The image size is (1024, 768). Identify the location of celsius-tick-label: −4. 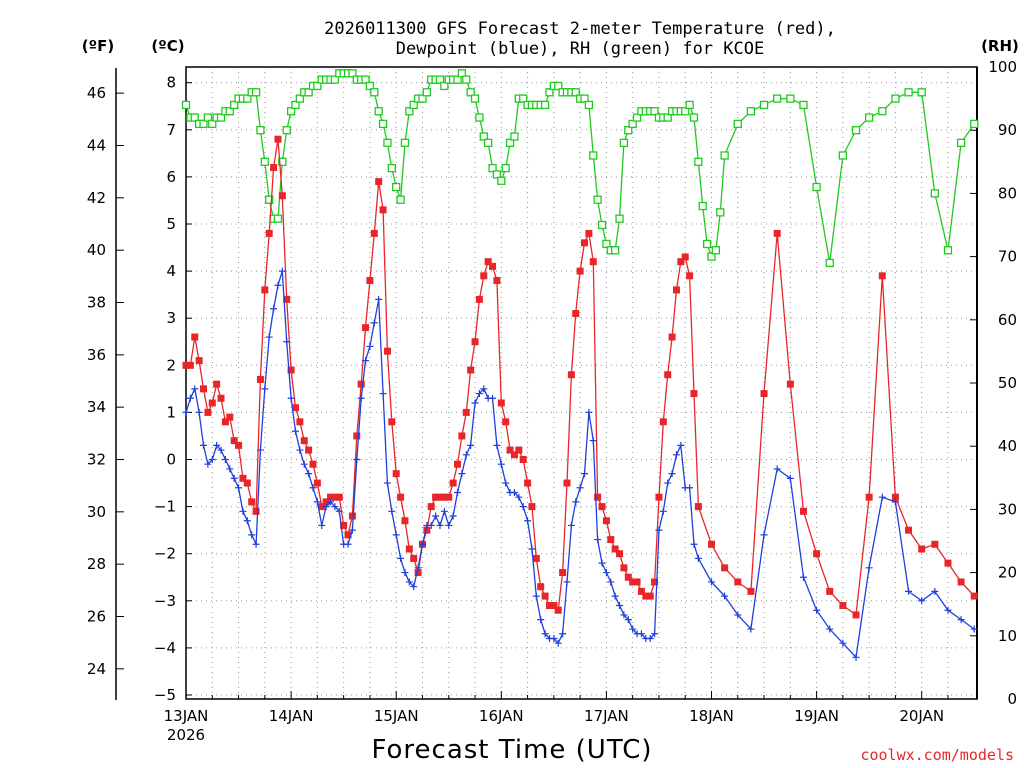
(165, 648).